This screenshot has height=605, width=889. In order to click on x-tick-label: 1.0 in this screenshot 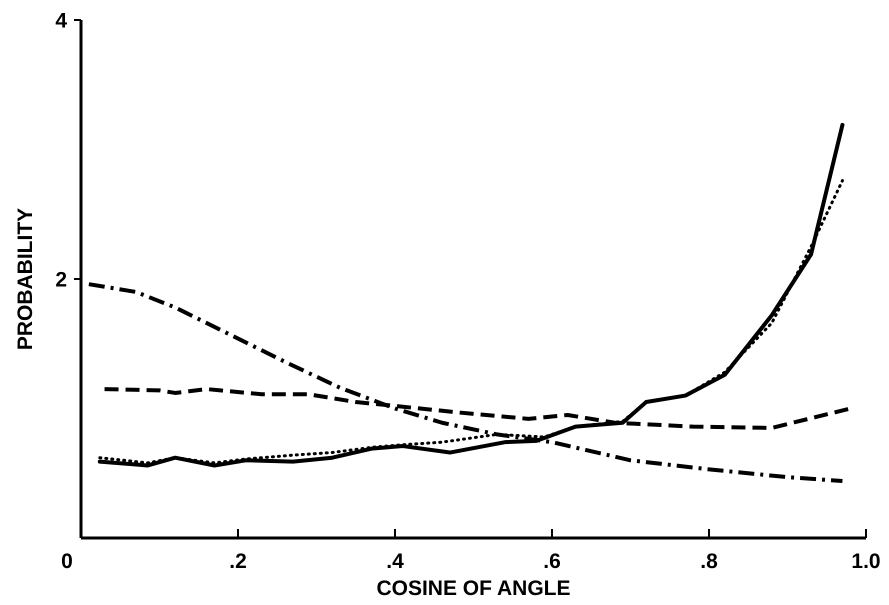, I will do `click(866, 561)`.